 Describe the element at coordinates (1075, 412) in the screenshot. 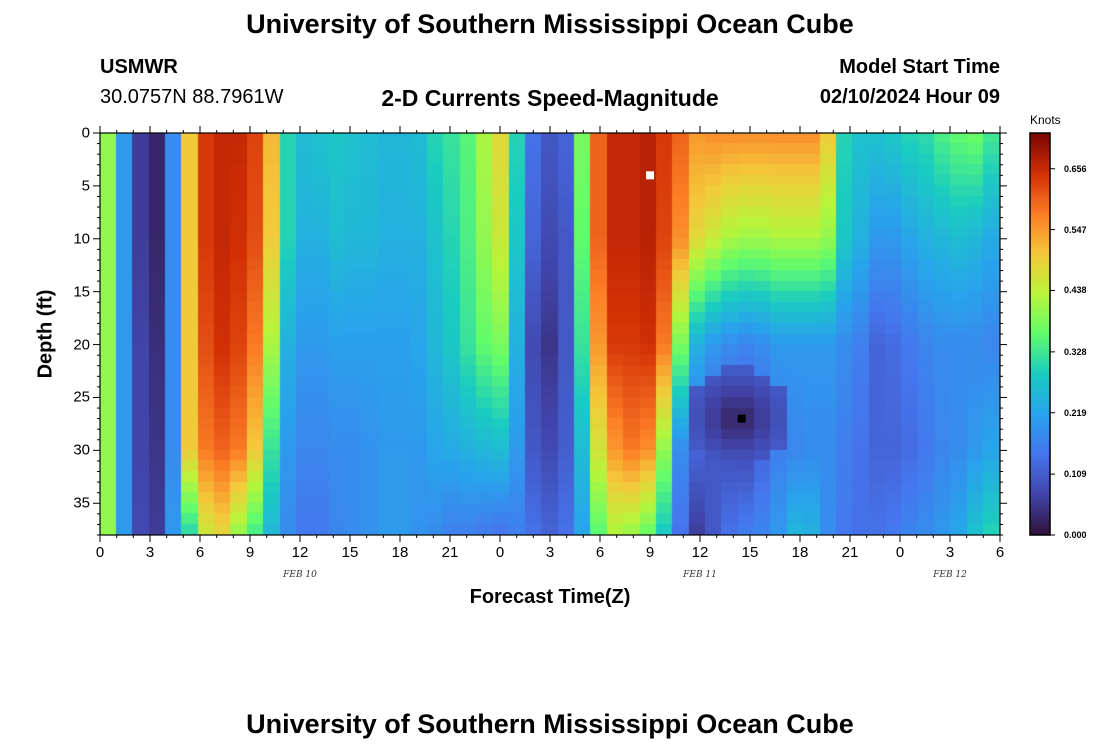

I see `colorbar-tick-label: 0.219` at that location.